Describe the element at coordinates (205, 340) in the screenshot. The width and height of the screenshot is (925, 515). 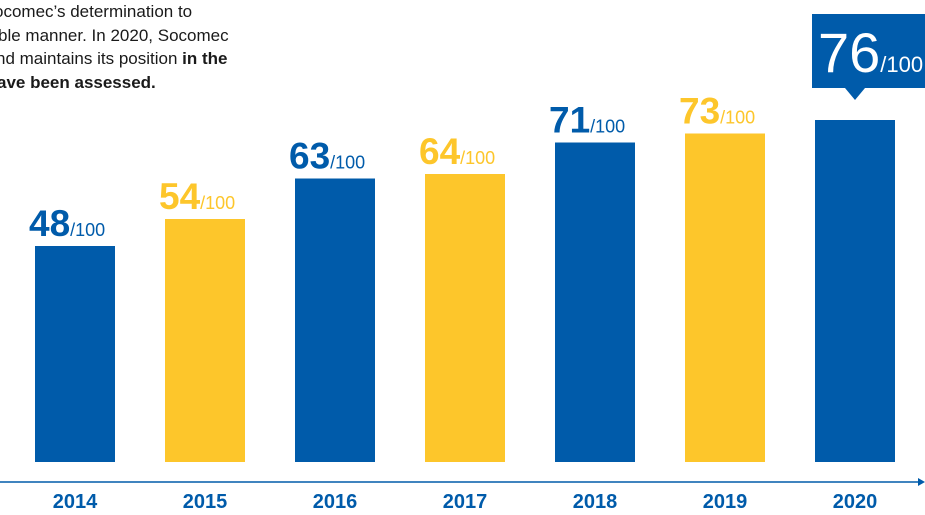
I see `bar-2015` at that location.